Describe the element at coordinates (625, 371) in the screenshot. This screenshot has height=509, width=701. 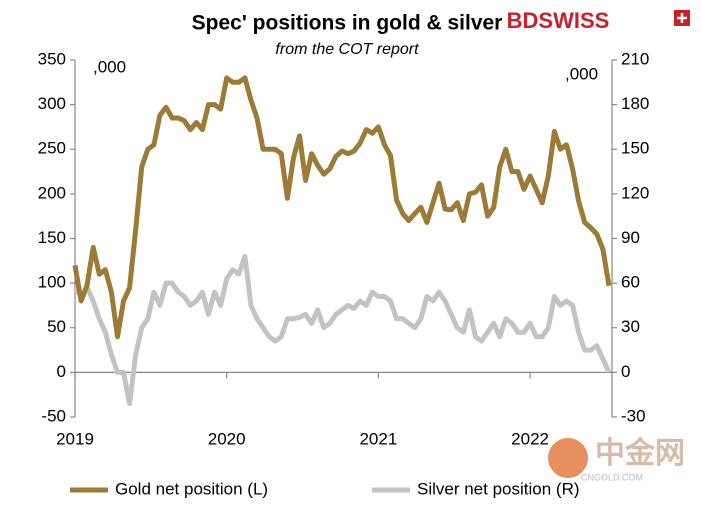
I see `y2-tick-label: 0` at that location.